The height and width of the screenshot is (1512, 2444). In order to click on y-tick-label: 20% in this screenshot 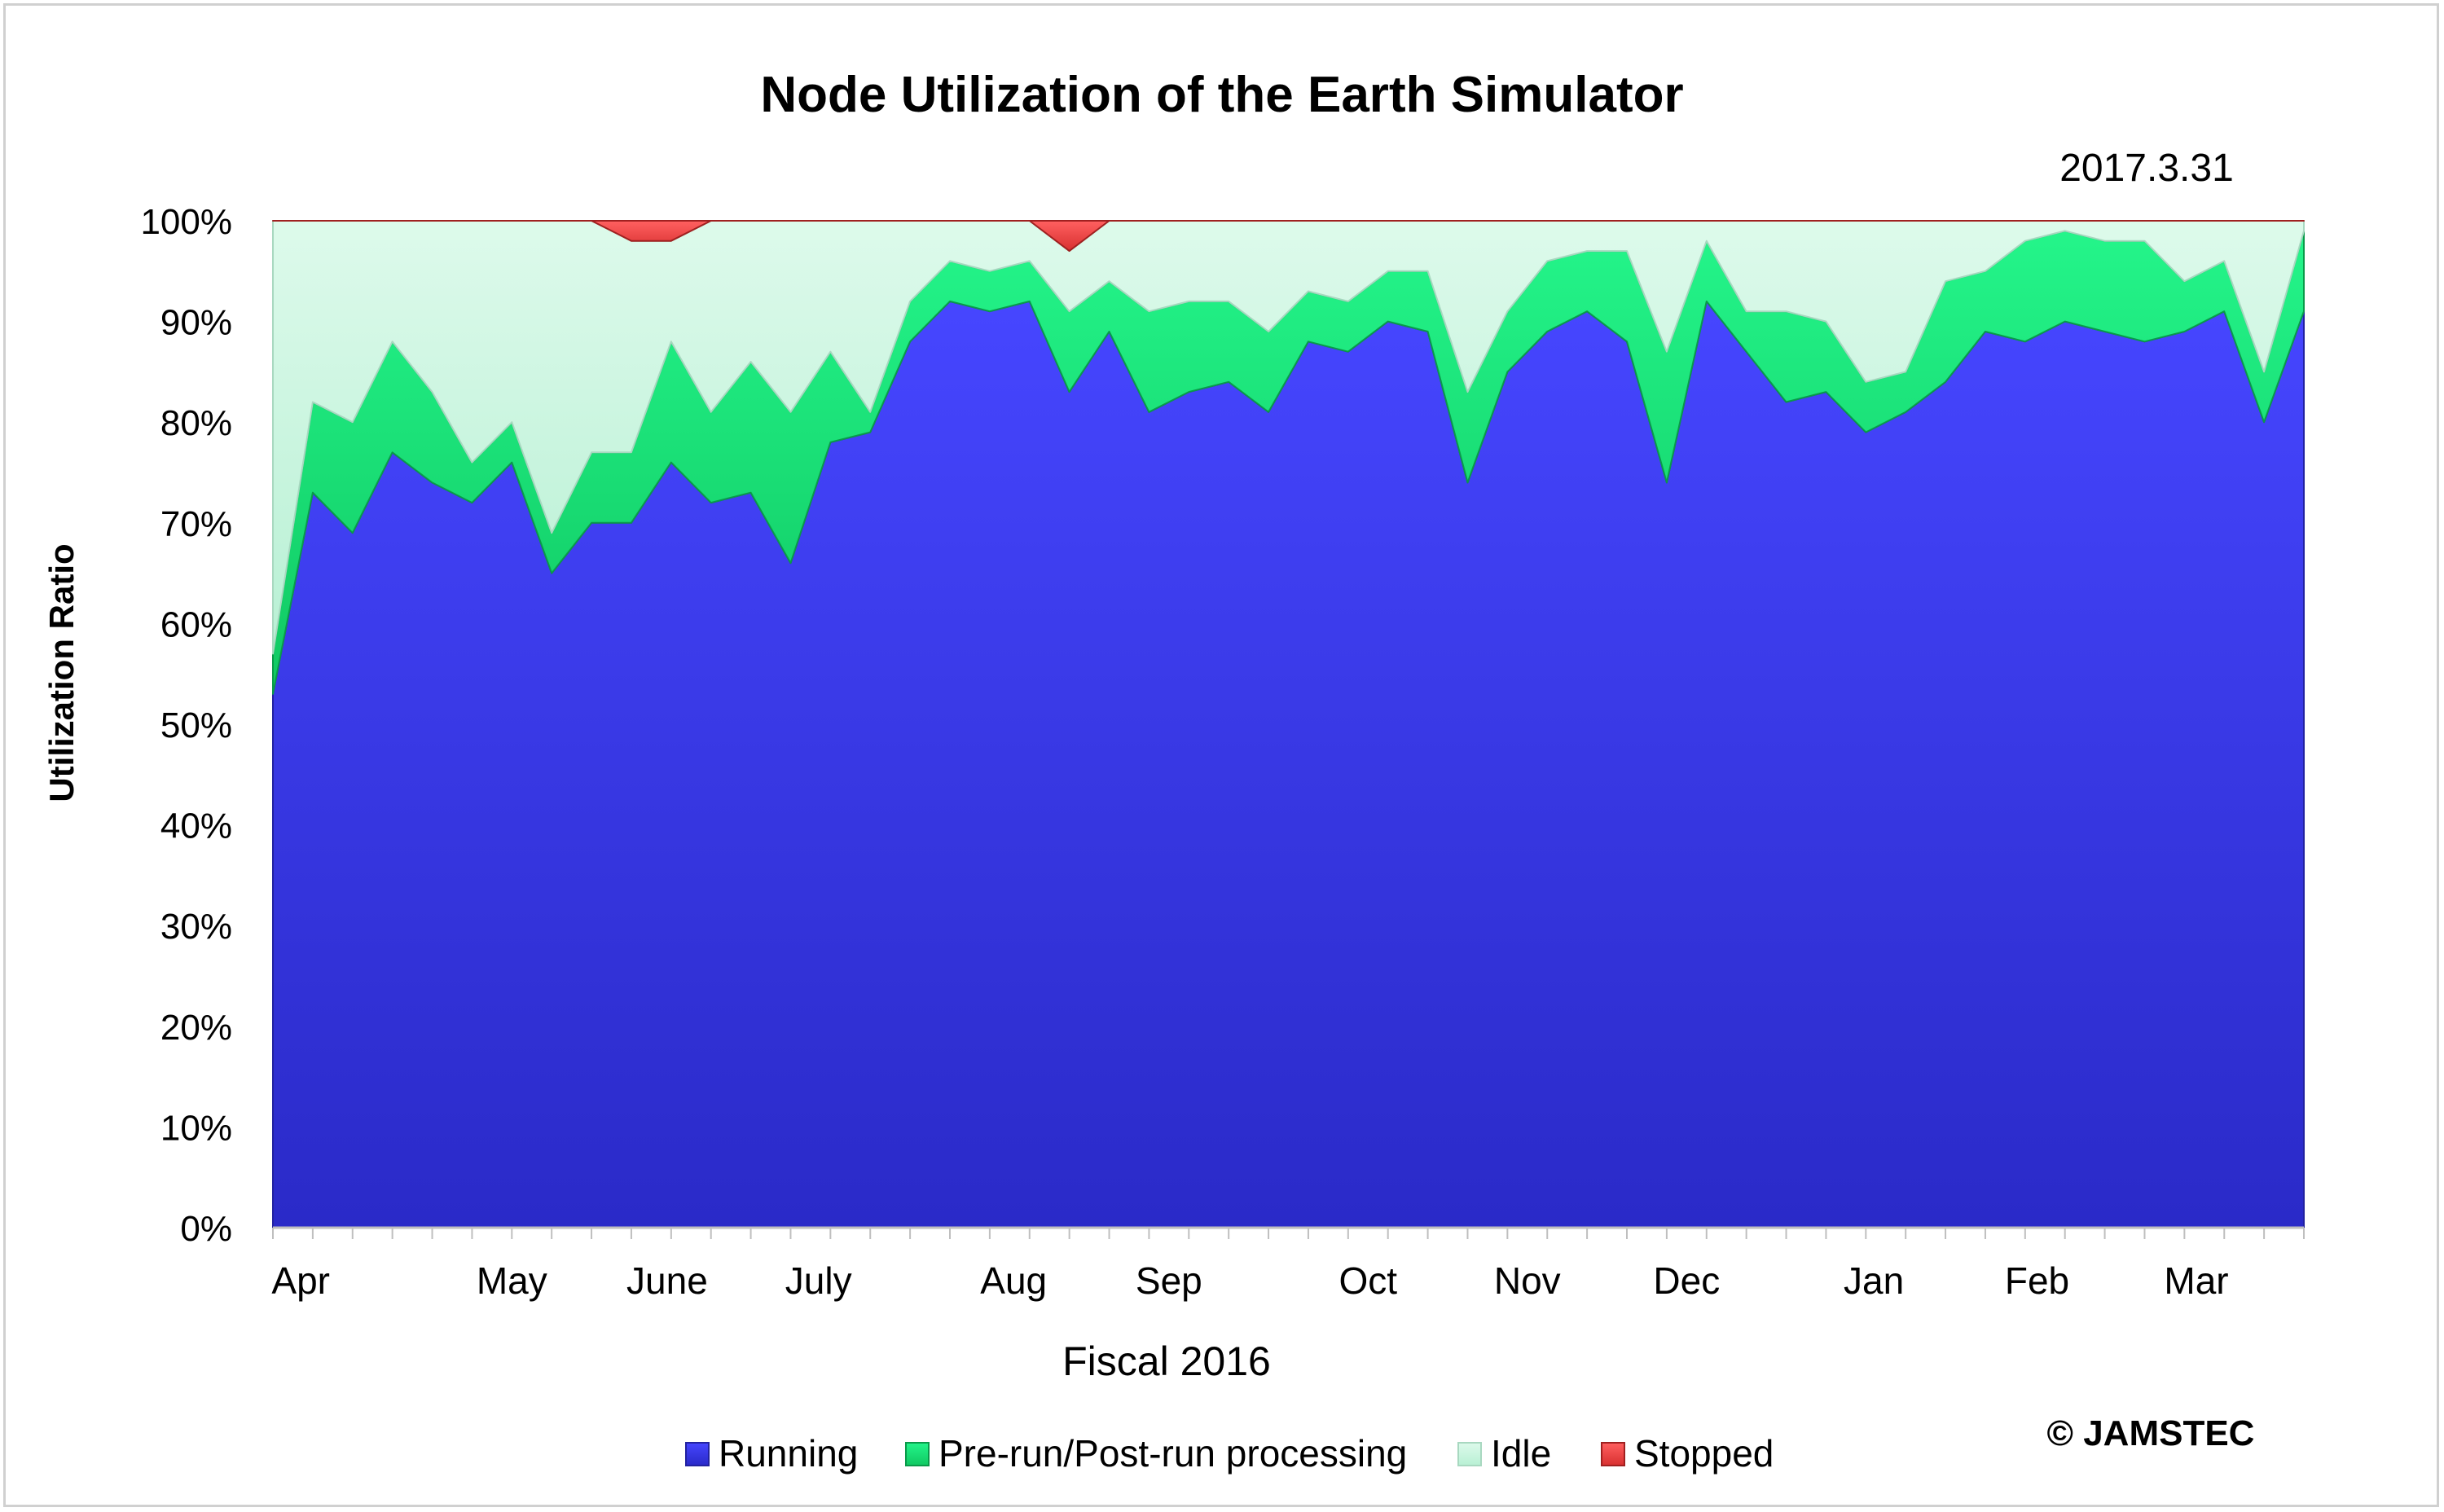, I will do `click(196, 1028)`.